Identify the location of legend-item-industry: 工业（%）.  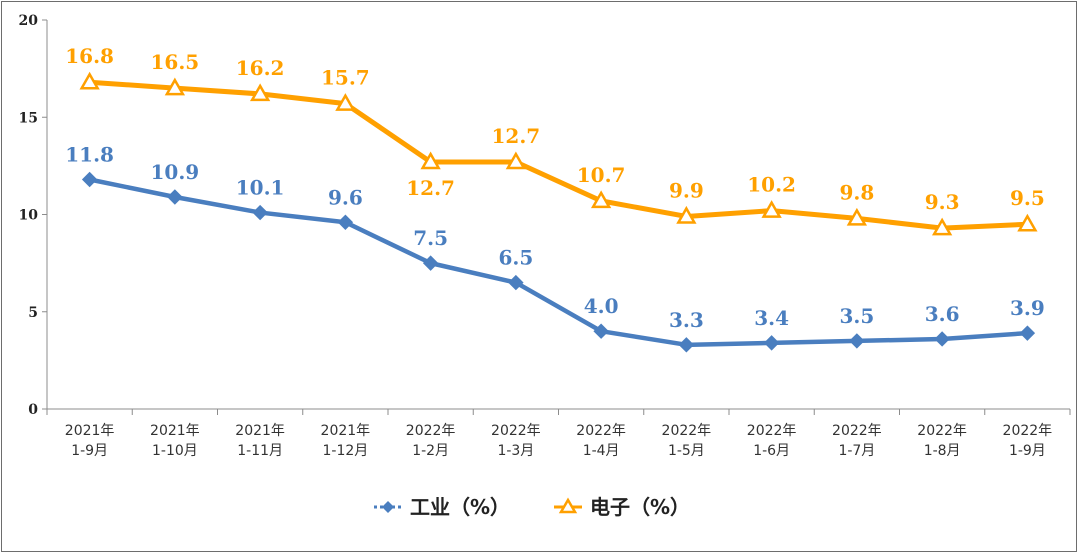
(442, 507).